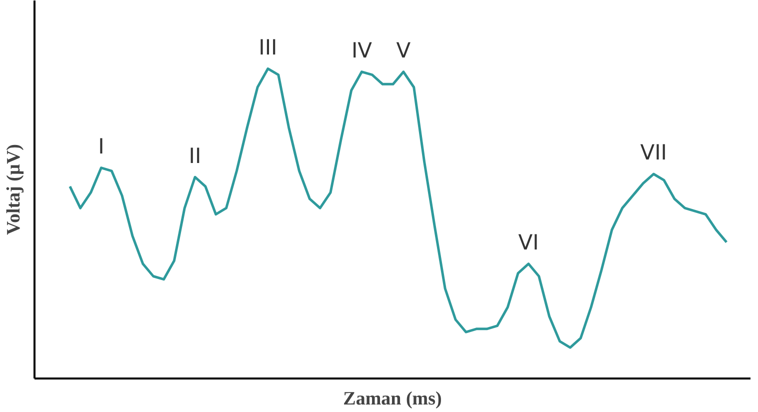 The width and height of the screenshot is (758, 412). Describe the element at coordinates (528, 242) in the screenshot. I see `annotation: VI` at that location.